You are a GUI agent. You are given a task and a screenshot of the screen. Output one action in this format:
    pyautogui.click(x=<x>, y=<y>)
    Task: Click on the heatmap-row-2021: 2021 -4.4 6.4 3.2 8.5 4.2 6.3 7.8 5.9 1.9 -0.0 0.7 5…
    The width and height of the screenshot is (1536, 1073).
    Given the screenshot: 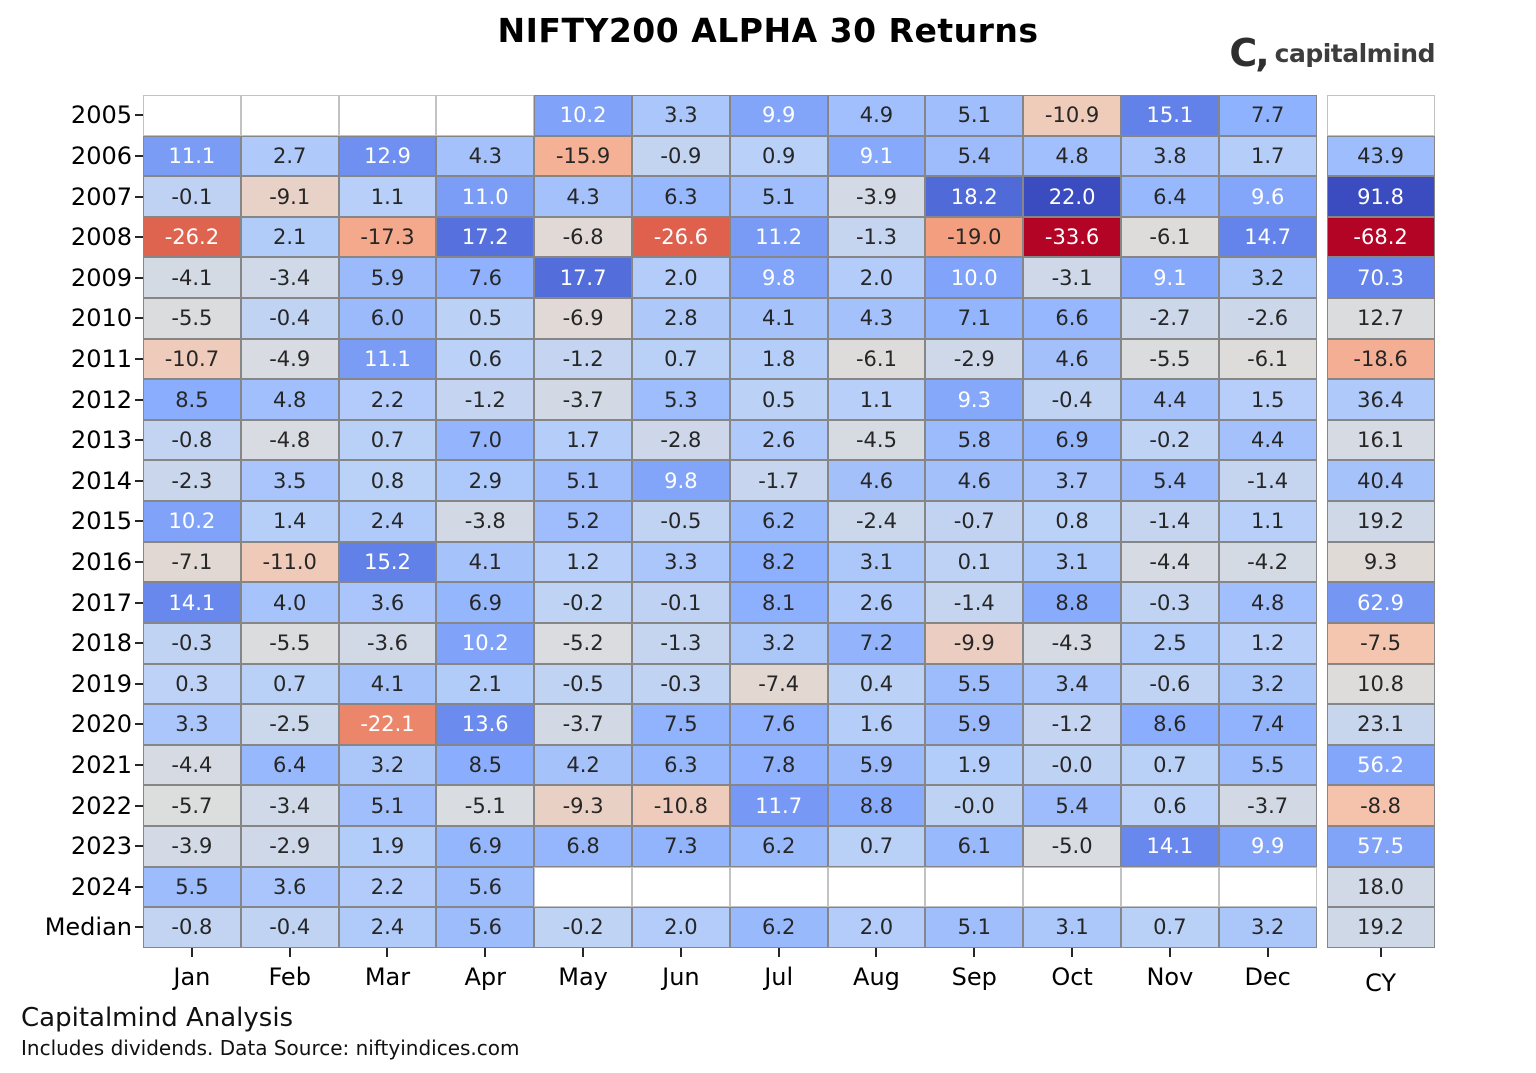 What is the action you would take?
    pyautogui.click(x=768, y=765)
    